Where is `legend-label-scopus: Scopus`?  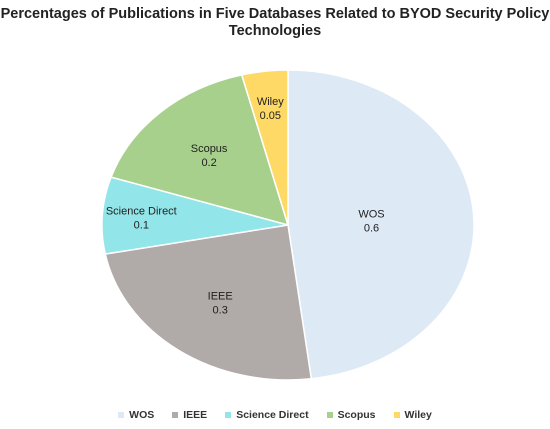
legend-label-scopus: Scopus is located at coordinates (356, 415).